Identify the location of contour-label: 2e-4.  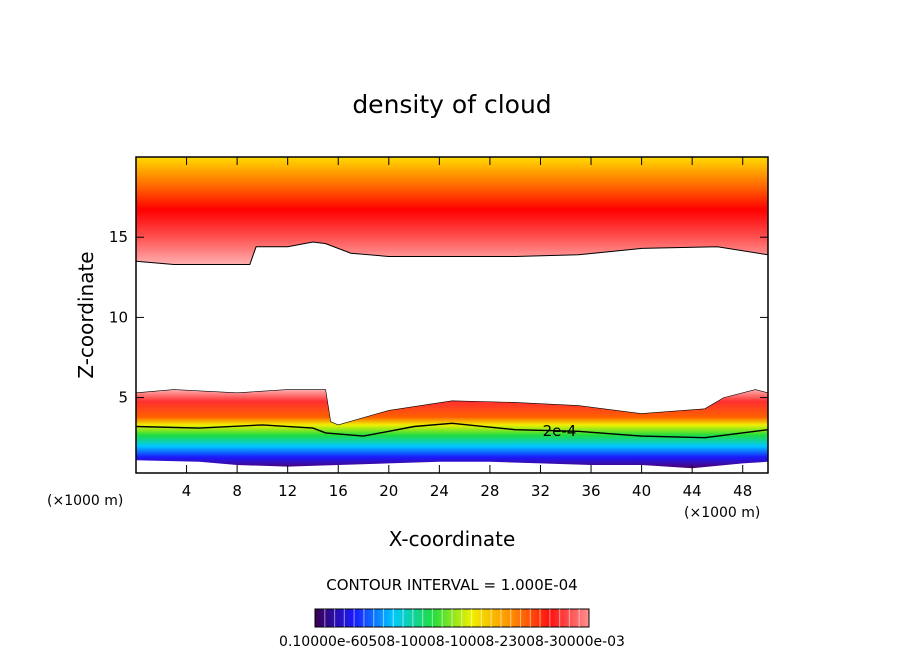
(560, 431).